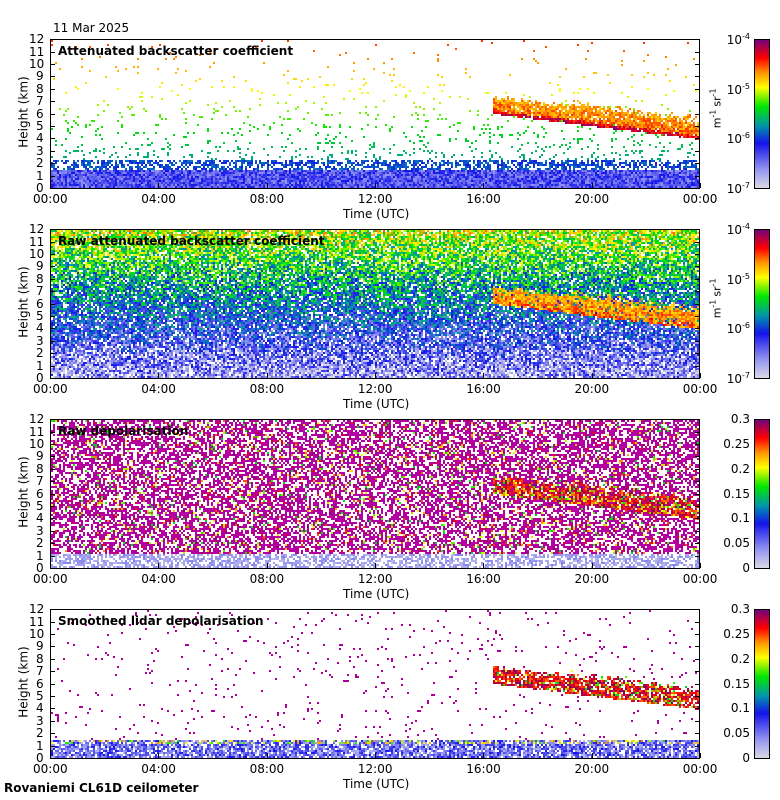 The height and width of the screenshot is (800, 780). What do you see at coordinates (40, 378) in the screenshot?
I see `y-tick-label: 0` at bounding box center [40, 378].